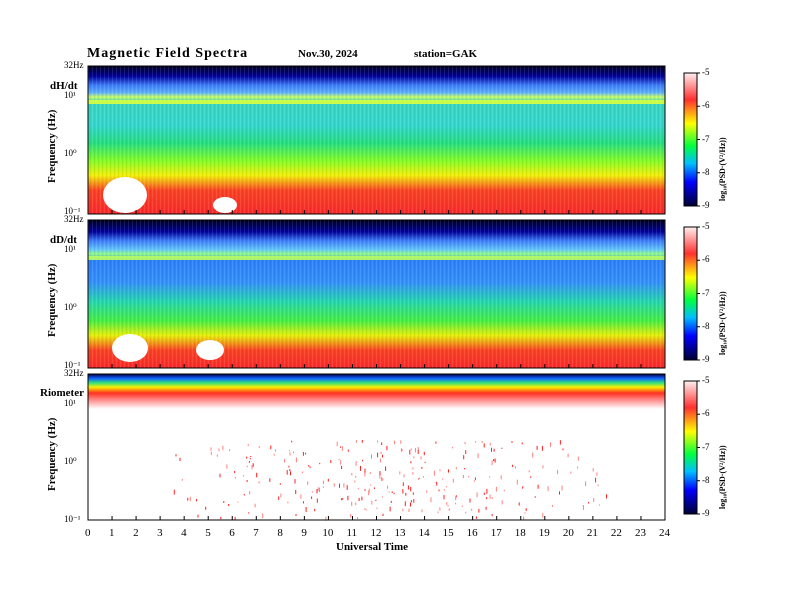 The width and height of the screenshot is (792, 612). Describe the element at coordinates (74, 373) in the screenshot. I see `panel3-top-tick: 32Hz` at that location.